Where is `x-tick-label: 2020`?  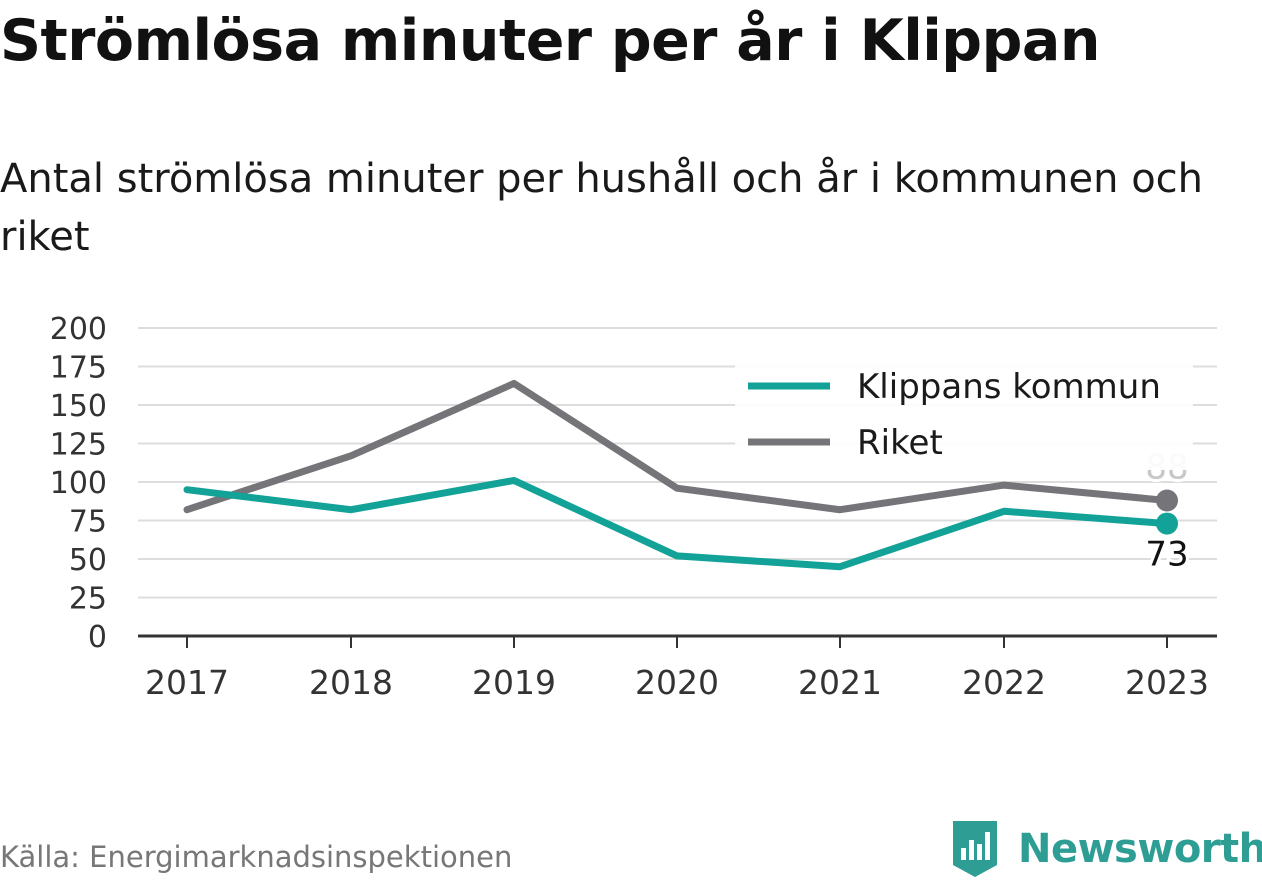 x-tick-label: 2020 is located at coordinates (677, 682).